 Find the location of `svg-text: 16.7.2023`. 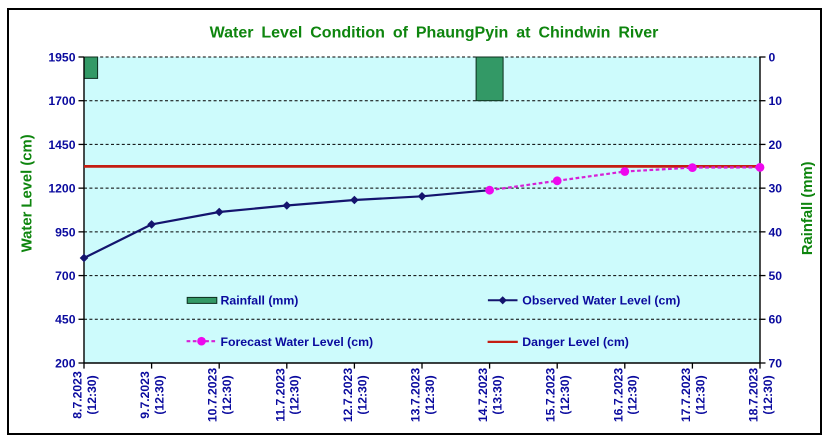

svg-text: 16.7.2023 is located at coordinates (618, 395).